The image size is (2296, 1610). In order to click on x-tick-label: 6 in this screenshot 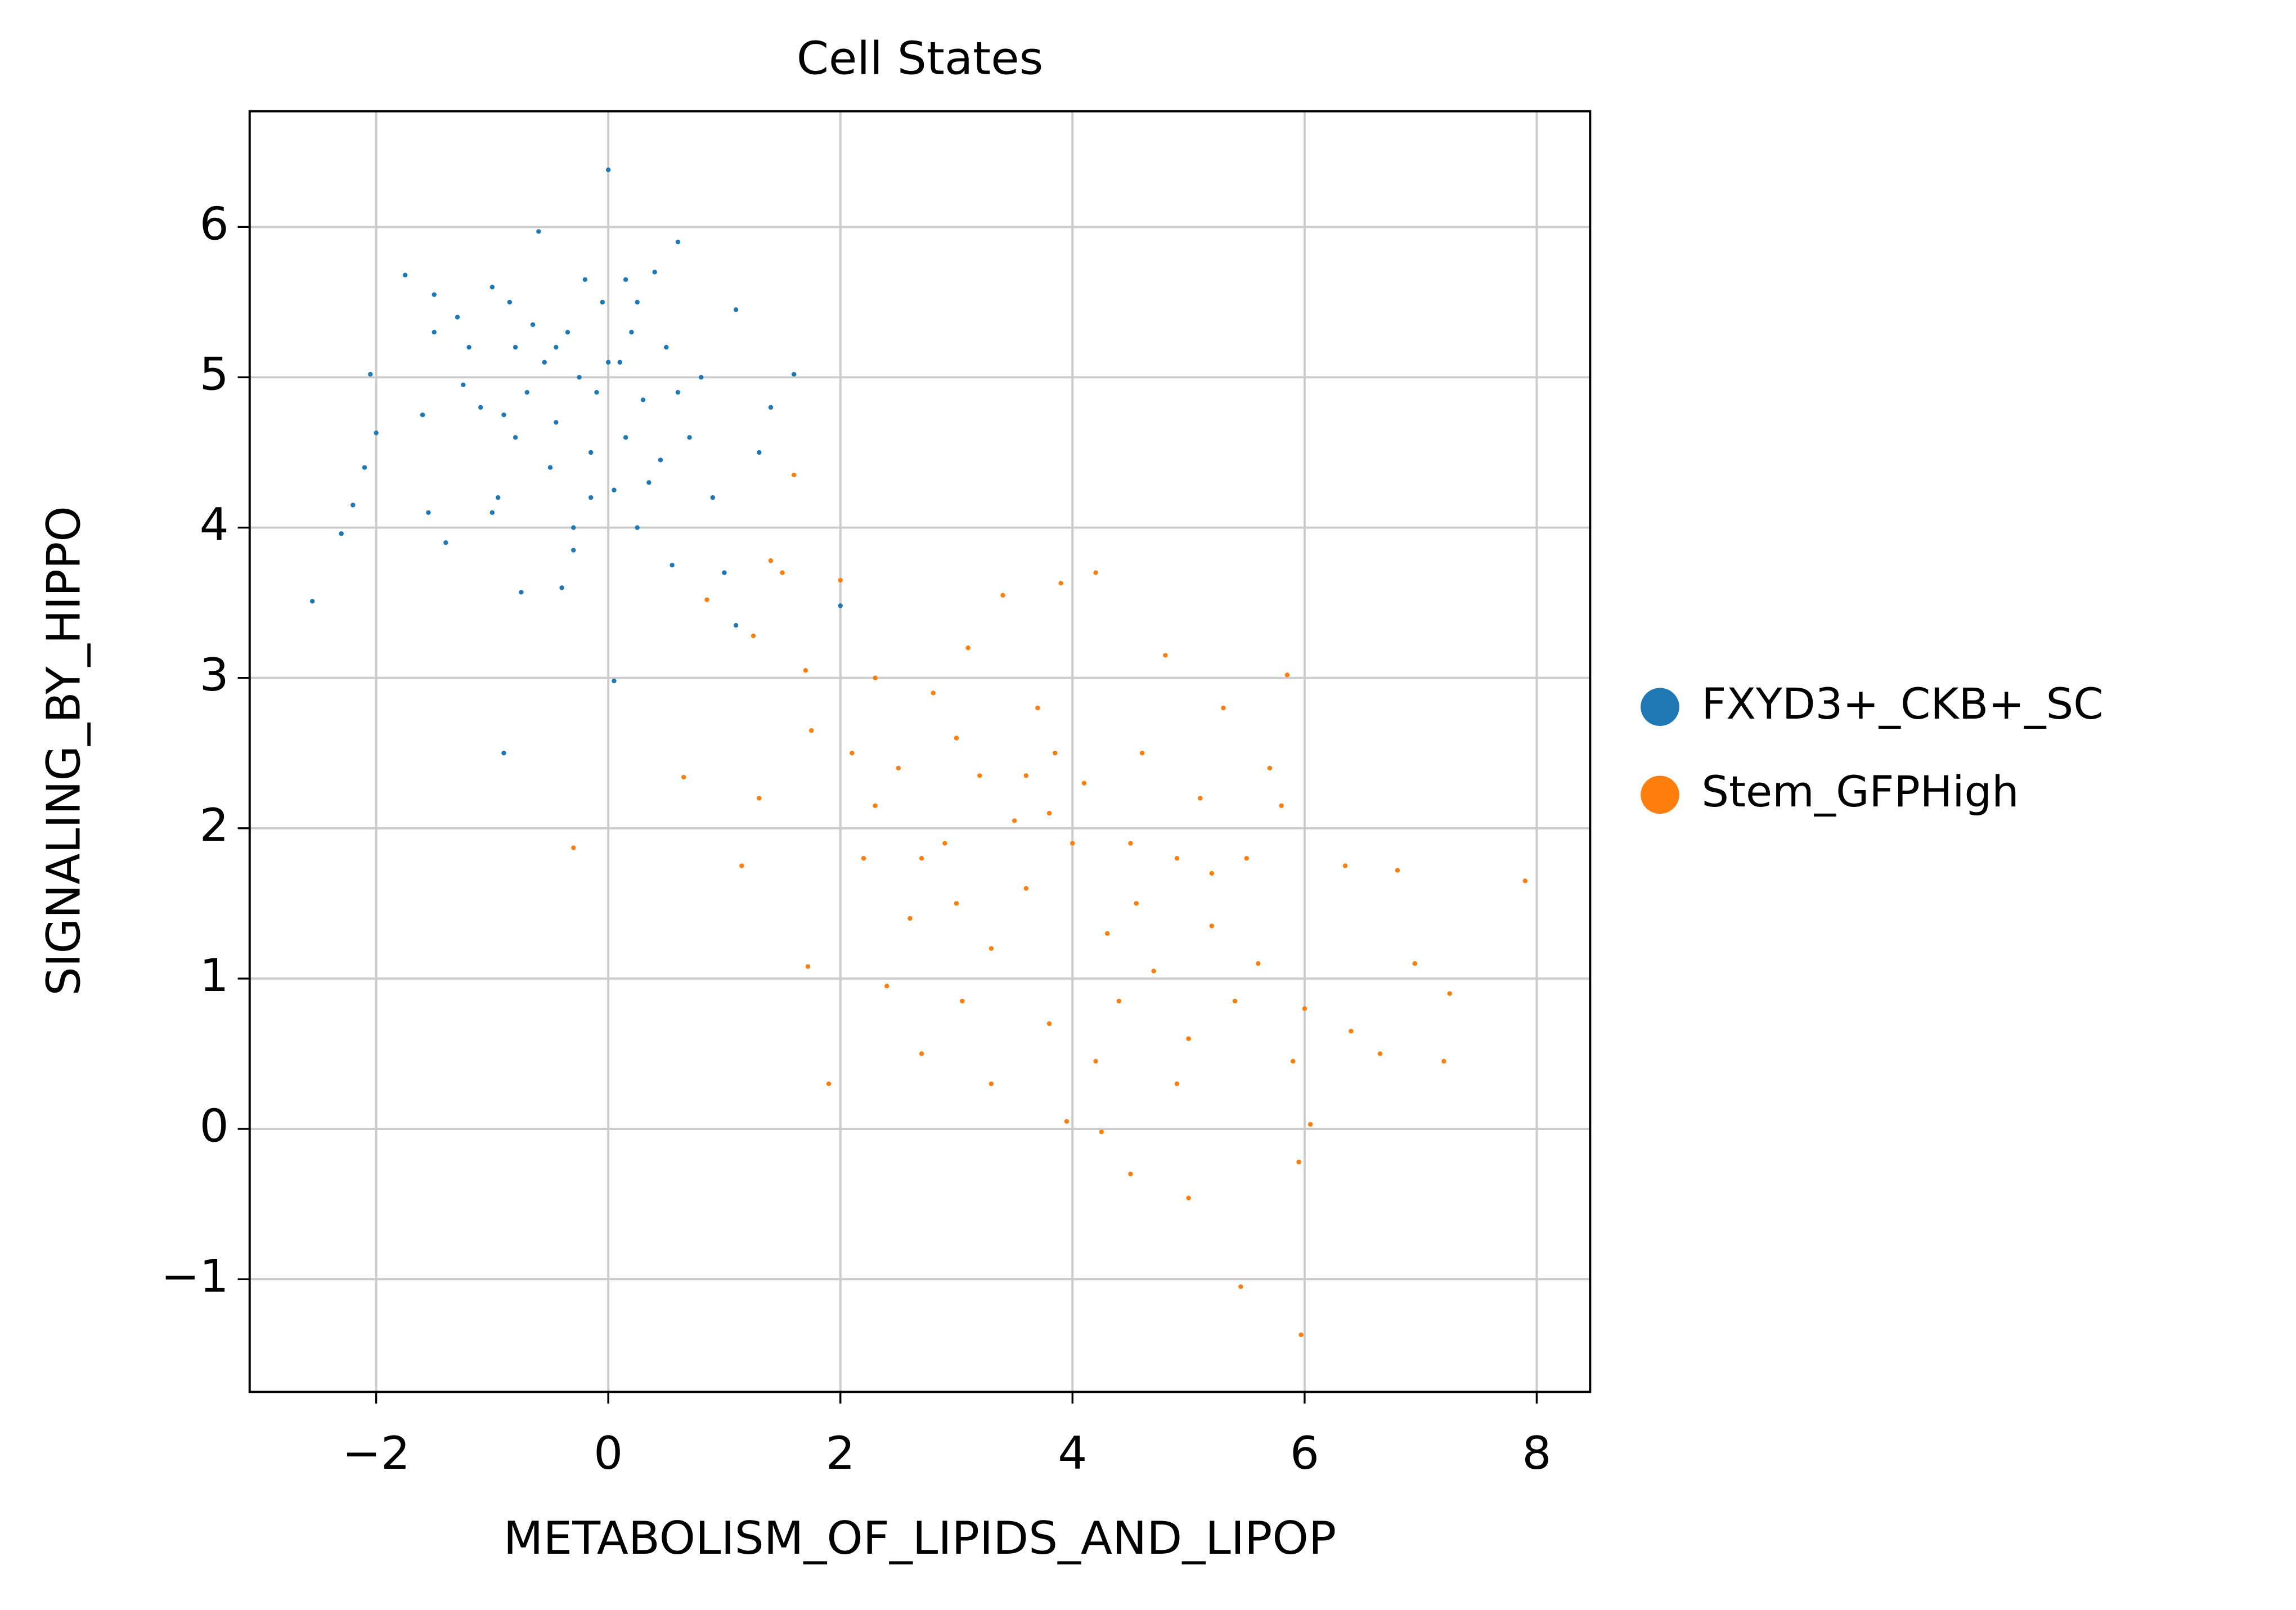, I will do `click(1304, 1454)`.